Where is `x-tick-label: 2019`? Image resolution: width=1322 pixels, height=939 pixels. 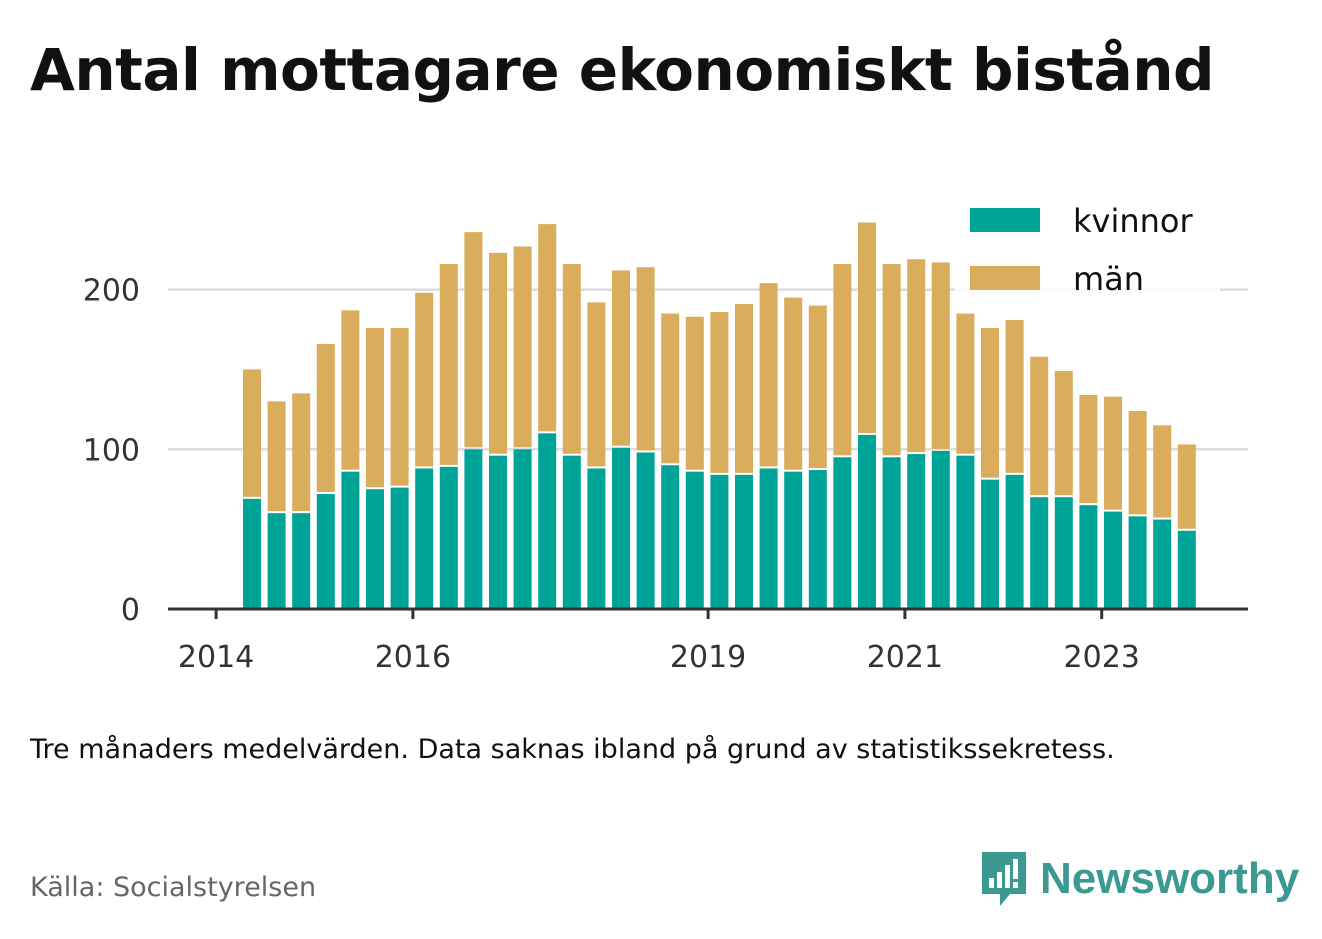
x-tick-label: 2019 is located at coordinates (708, 657).